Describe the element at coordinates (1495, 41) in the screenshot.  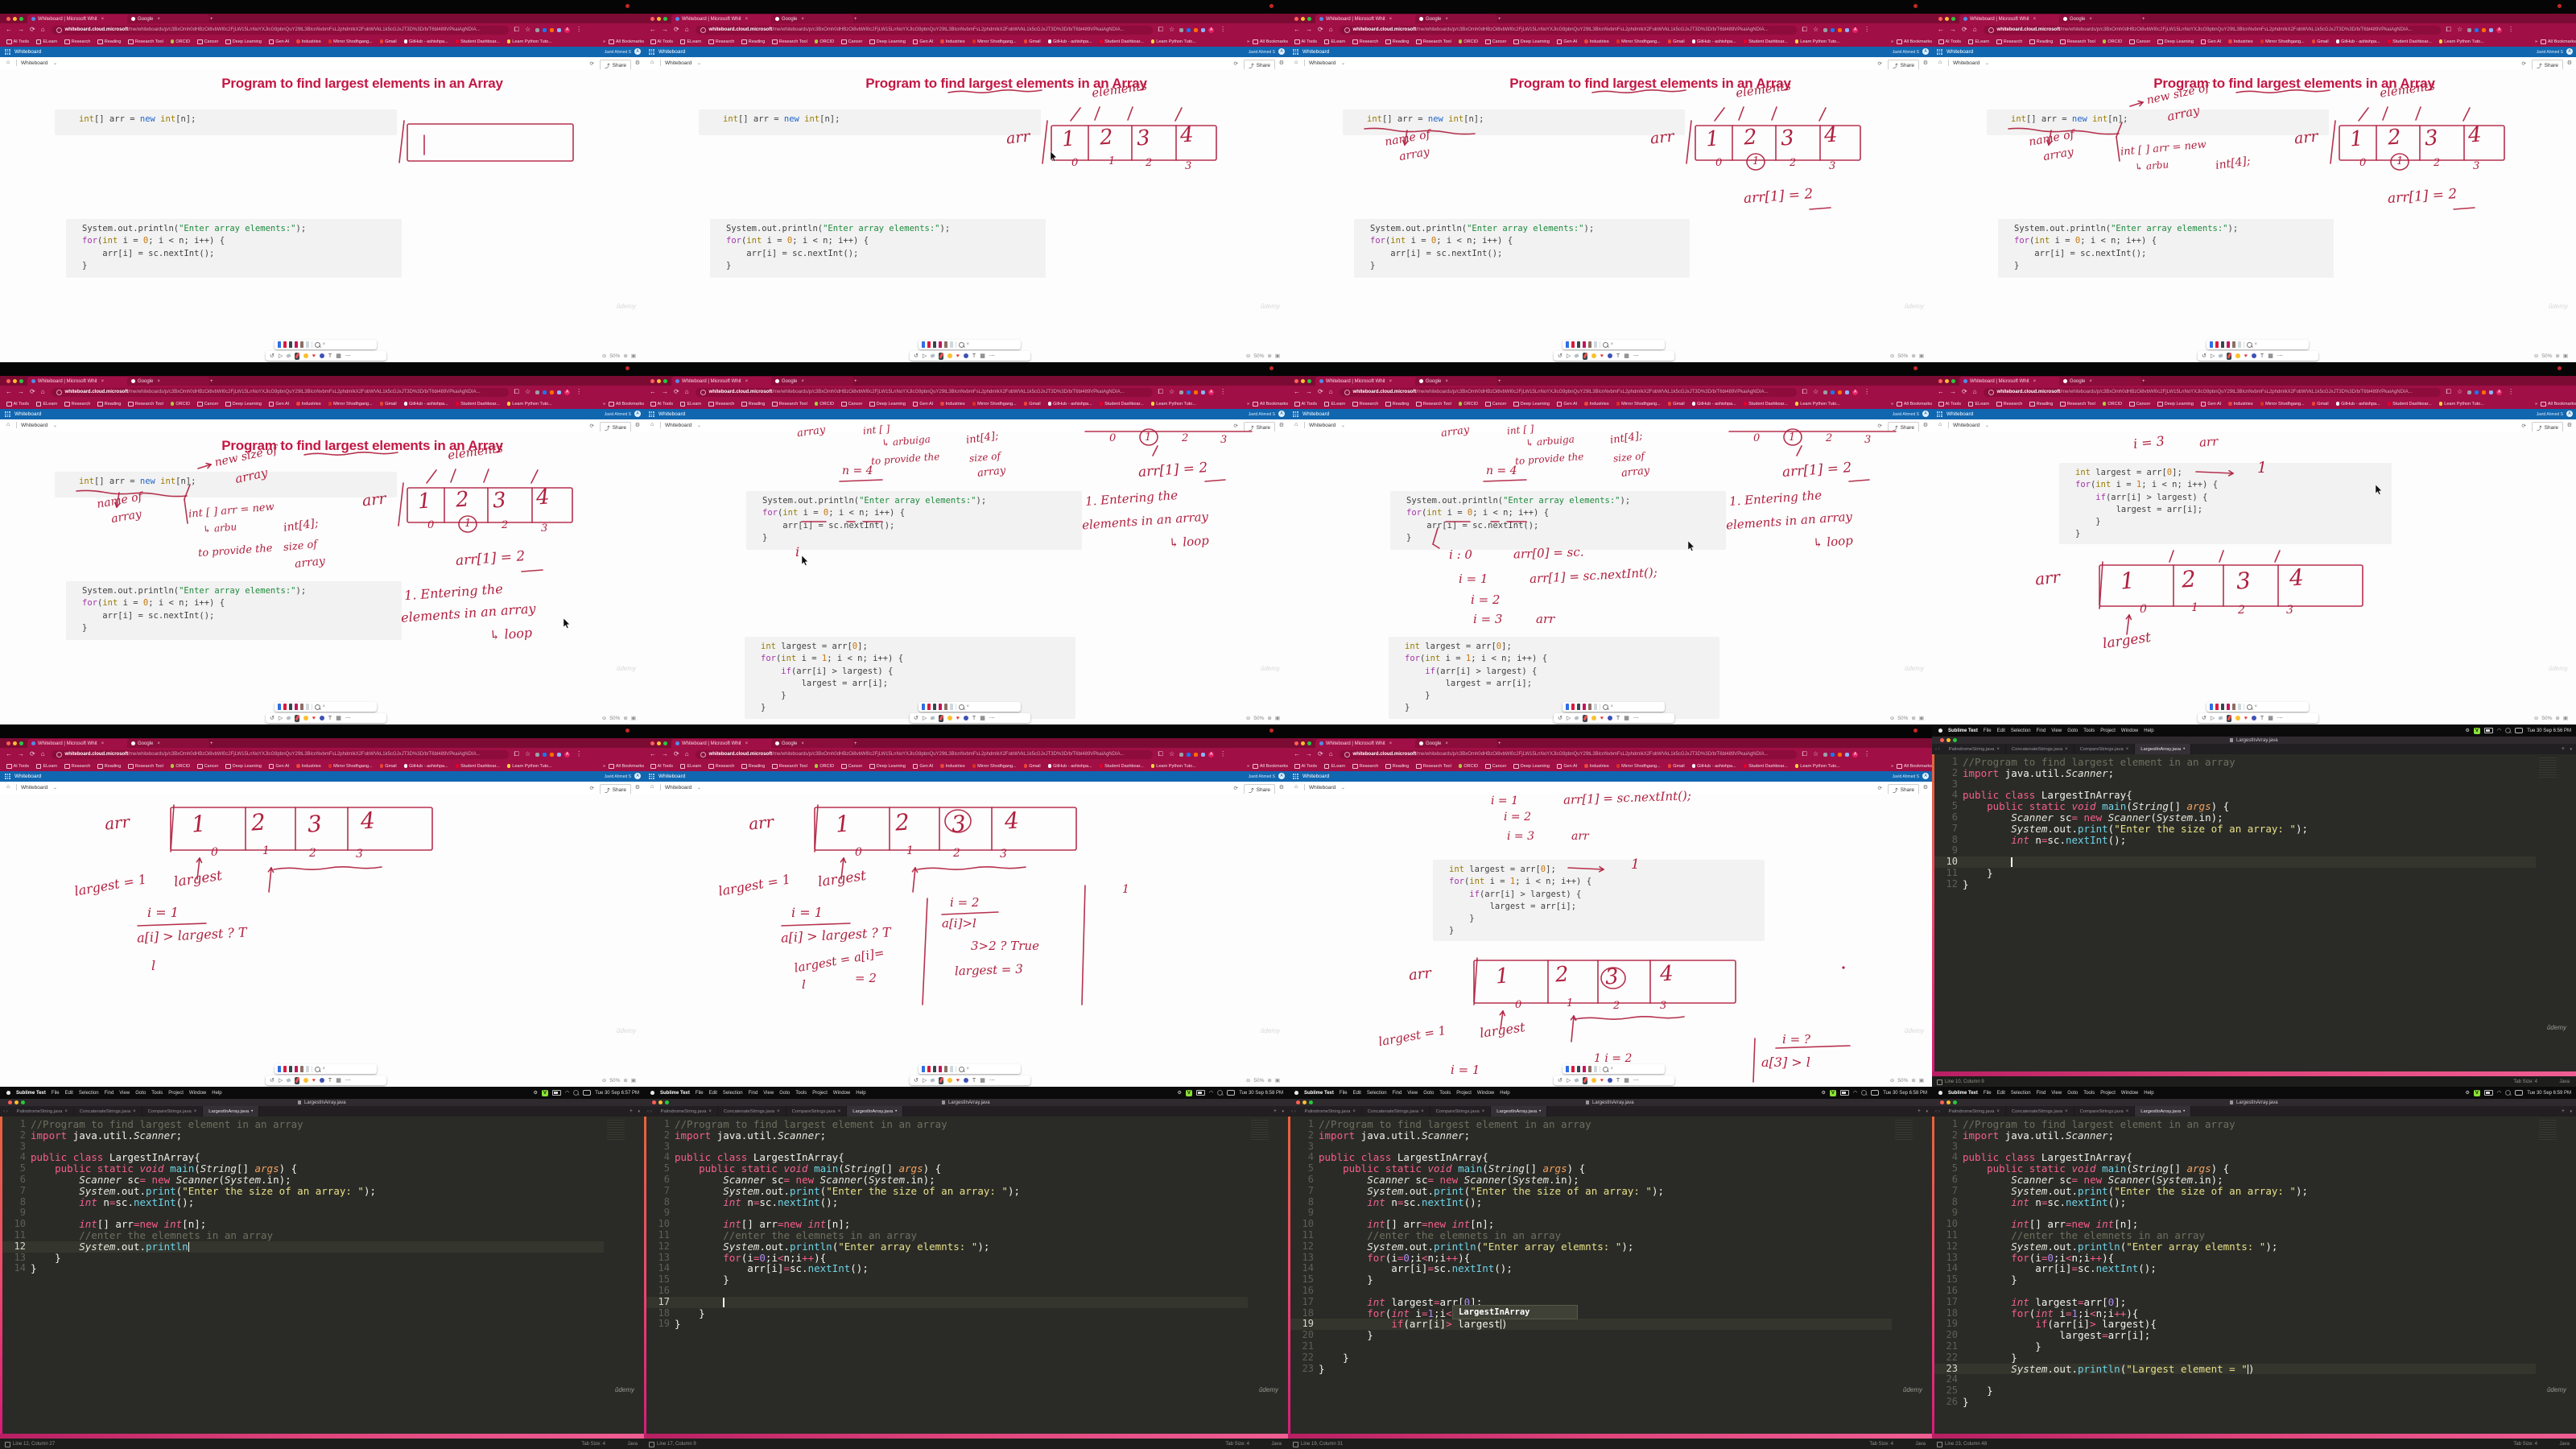
I see `bookmark-item: Cancer` at that location.